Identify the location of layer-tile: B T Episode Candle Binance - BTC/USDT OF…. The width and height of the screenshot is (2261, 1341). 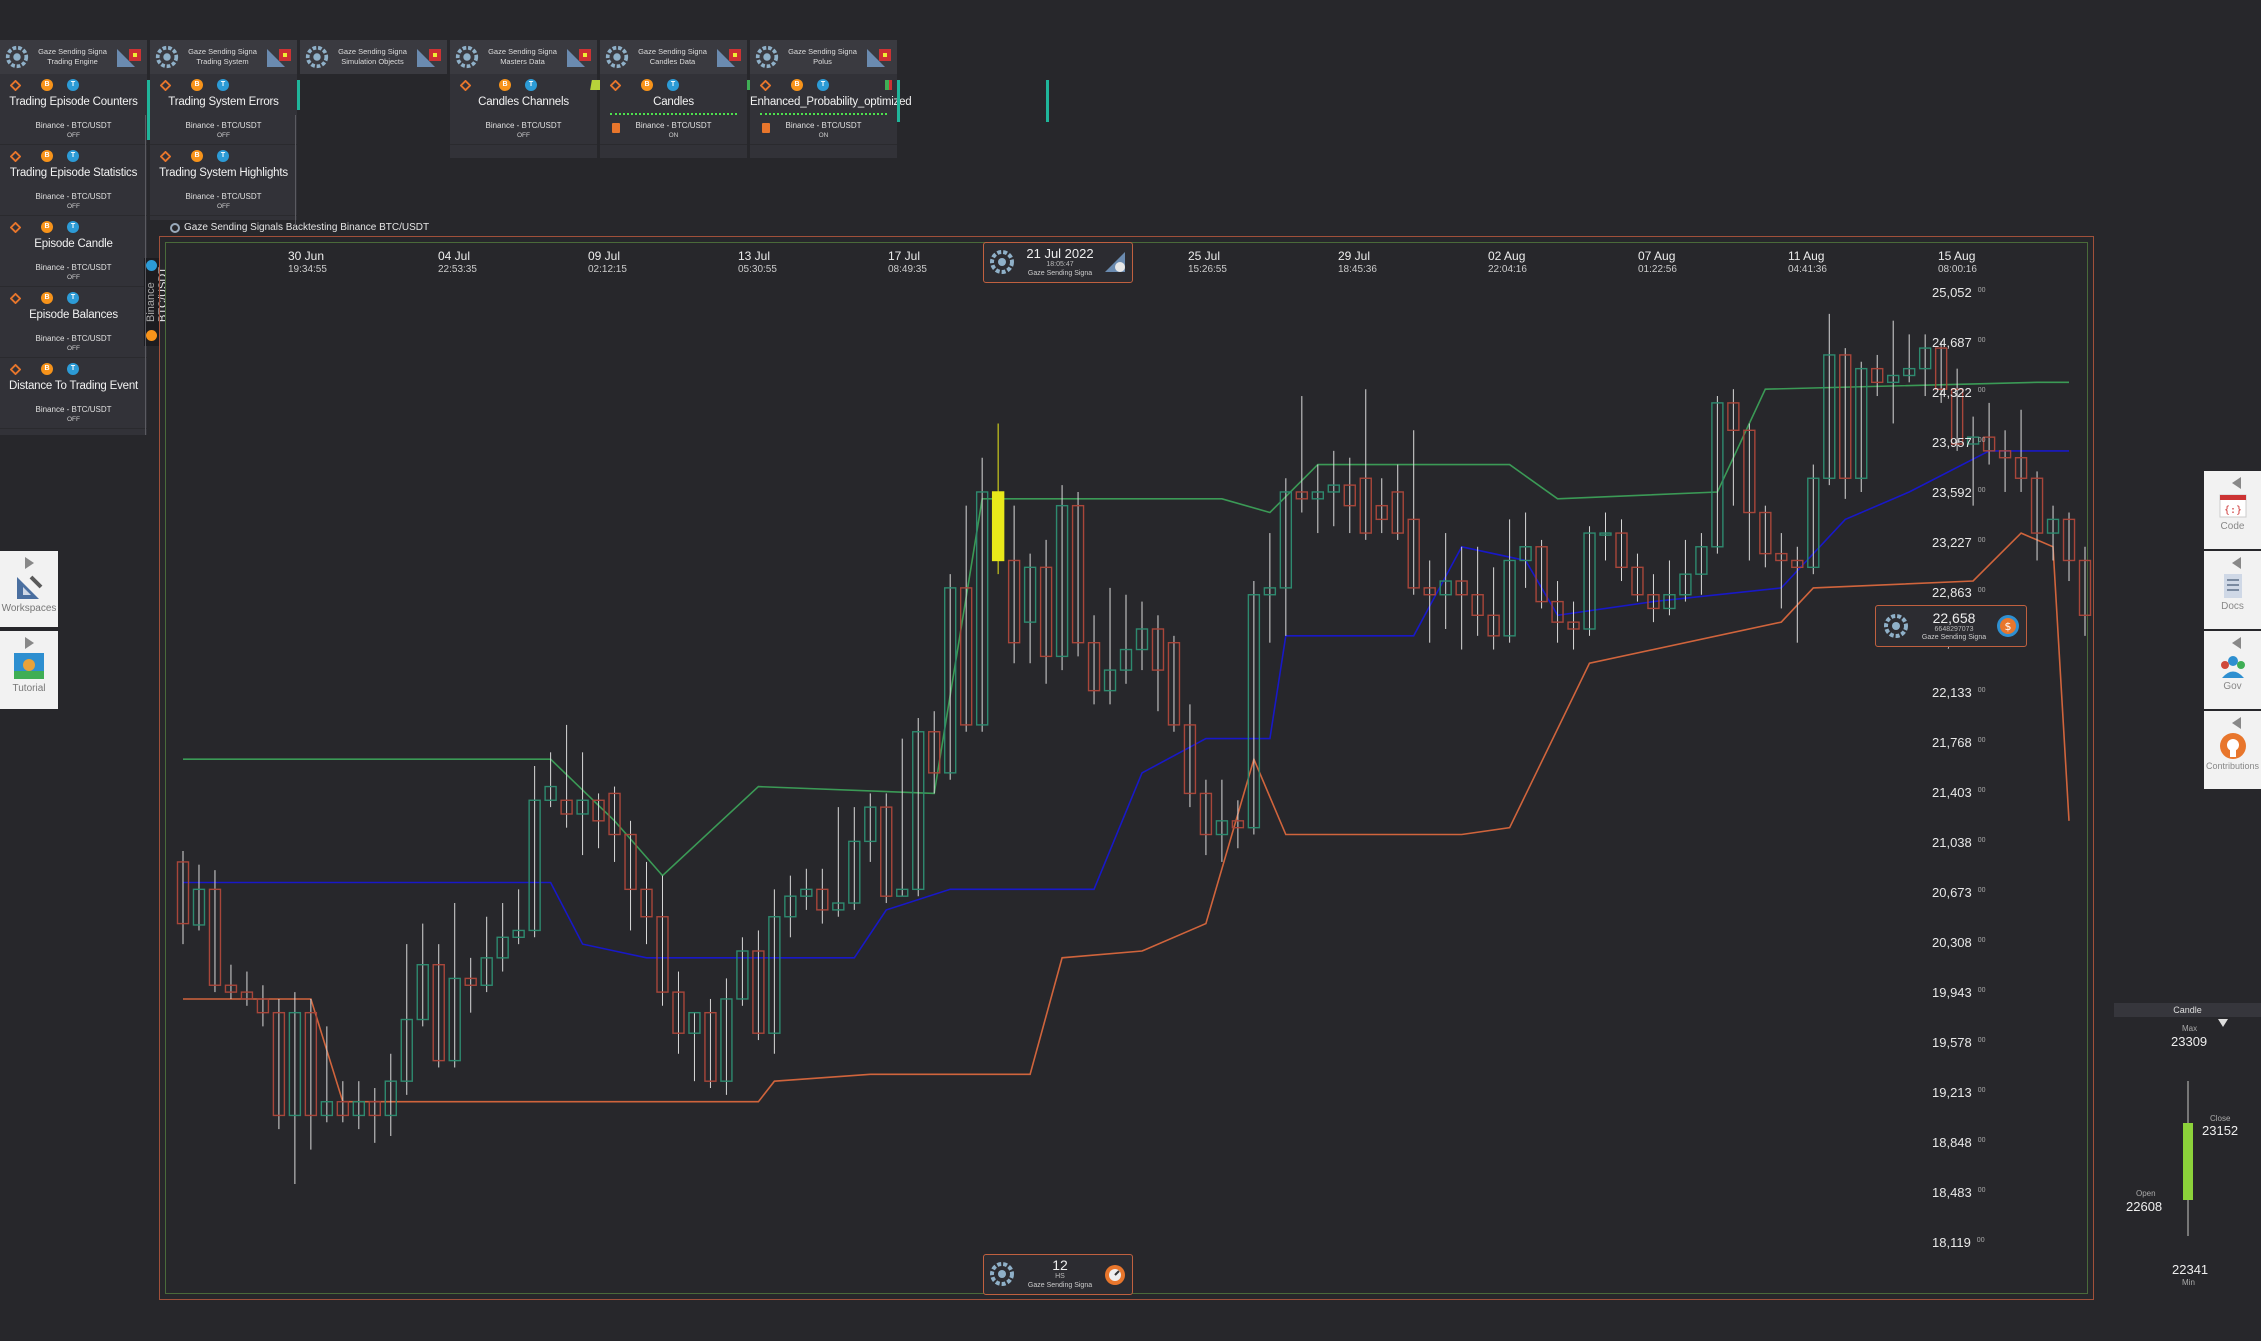
(73, 251).